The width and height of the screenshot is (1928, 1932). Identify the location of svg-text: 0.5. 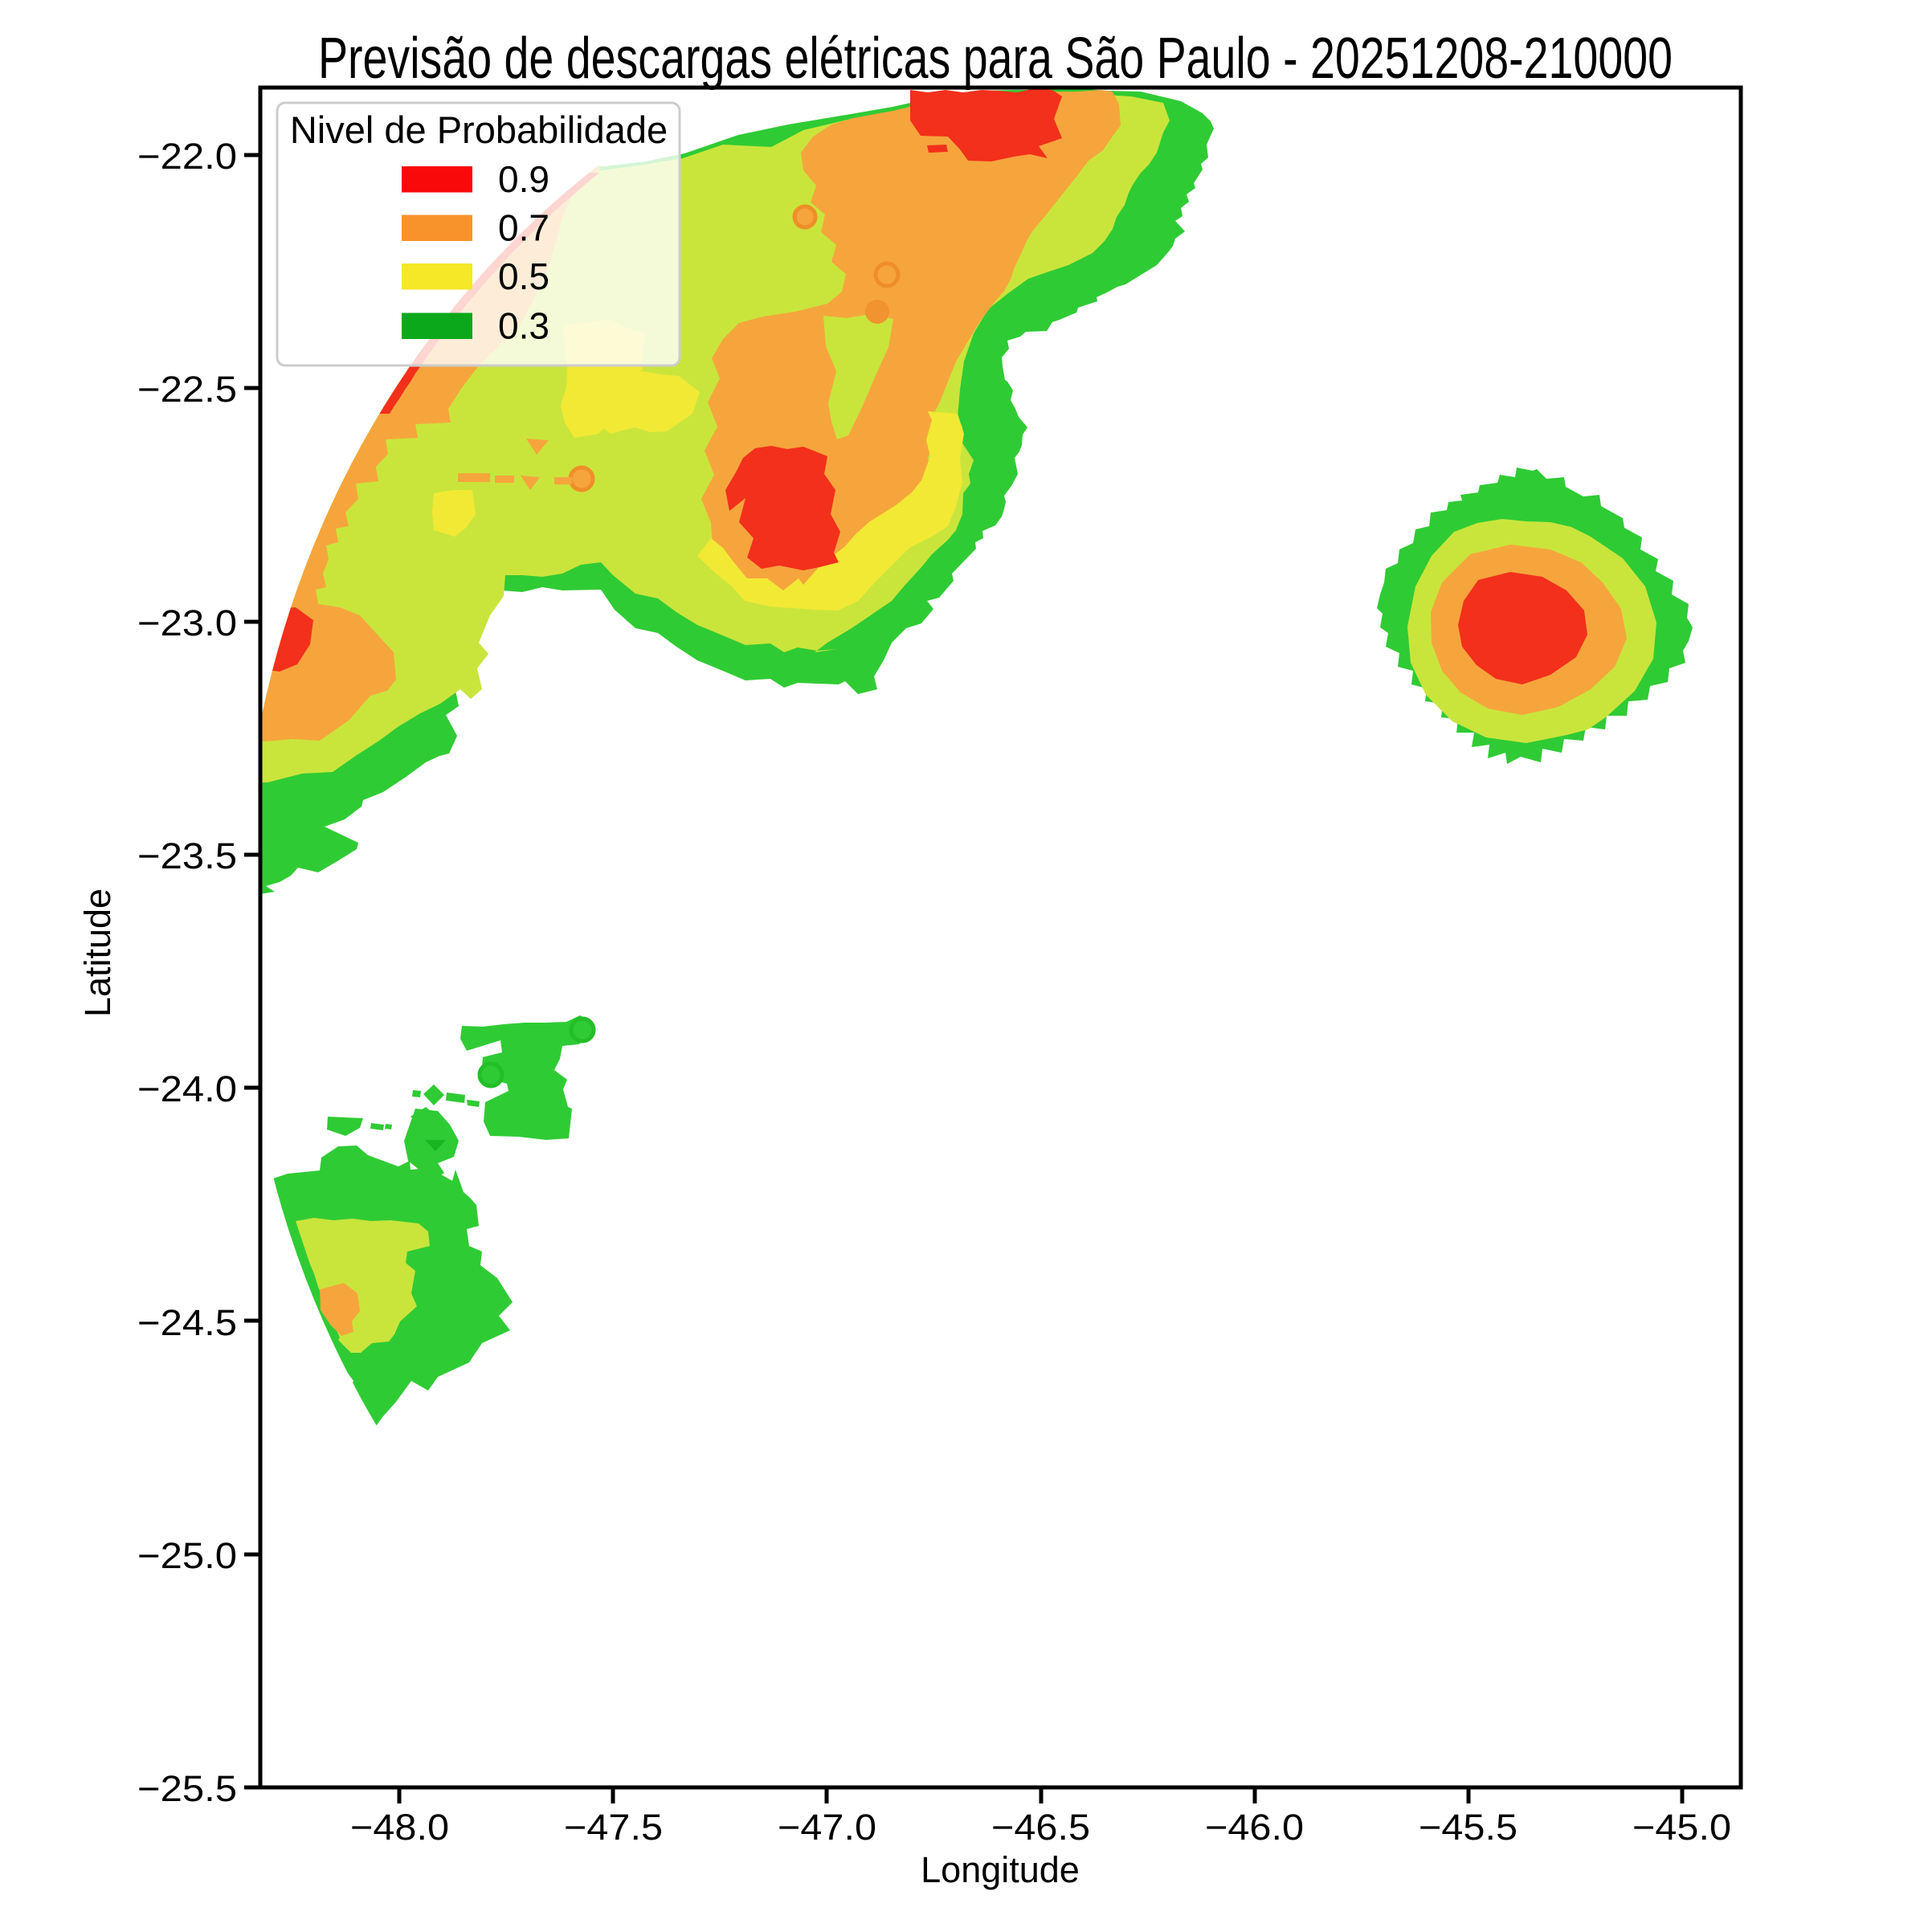
(523, 276).